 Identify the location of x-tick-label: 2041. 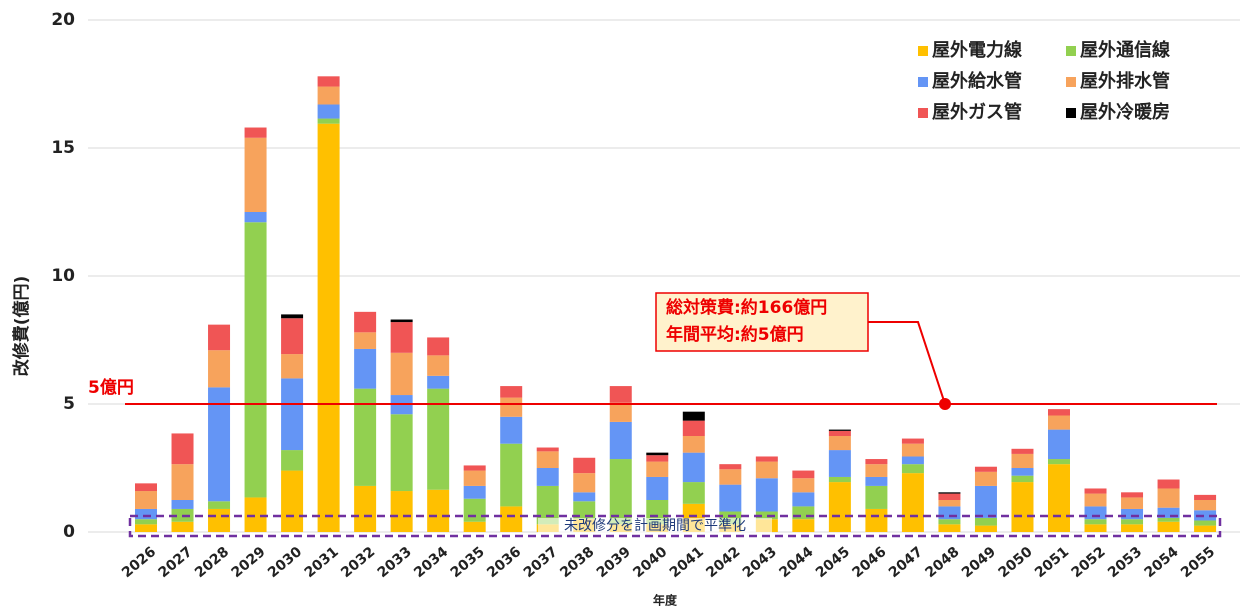
(687, 562).